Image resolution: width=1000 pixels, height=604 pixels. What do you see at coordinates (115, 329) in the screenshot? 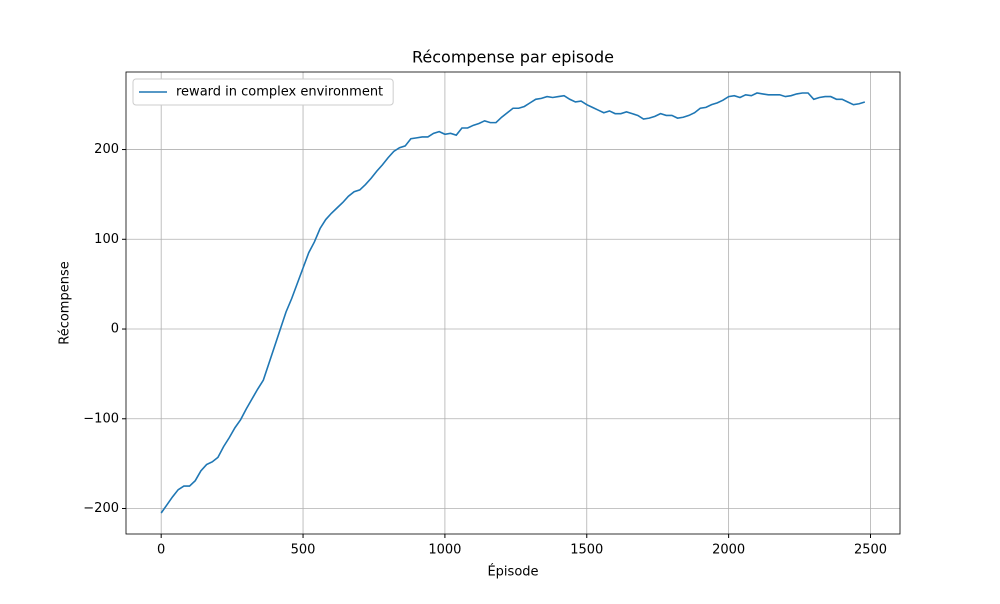
I see `y-tick-label: 0` at bounding box center [115, 329].